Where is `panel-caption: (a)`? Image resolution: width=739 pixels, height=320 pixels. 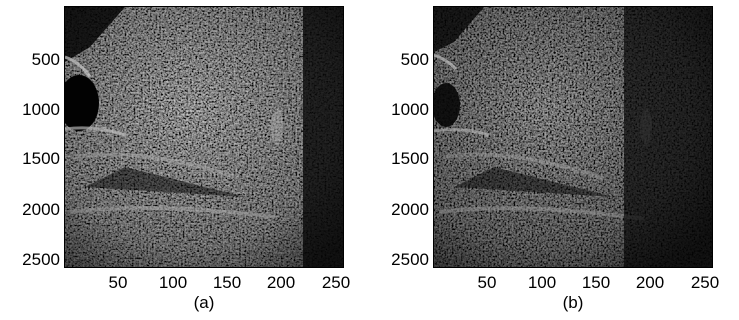 panel-caption: (a) is located at coordinates (204, 302).